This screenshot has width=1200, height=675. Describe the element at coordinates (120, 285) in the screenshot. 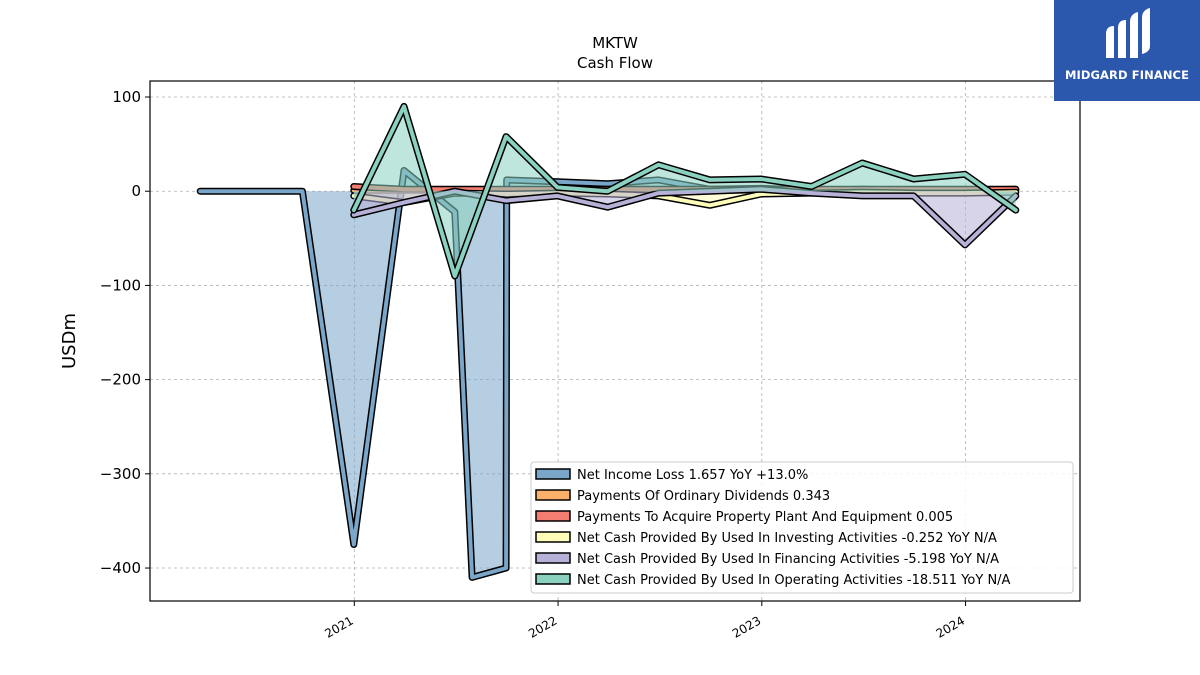

I see `y-tick-label: −100` at that location.